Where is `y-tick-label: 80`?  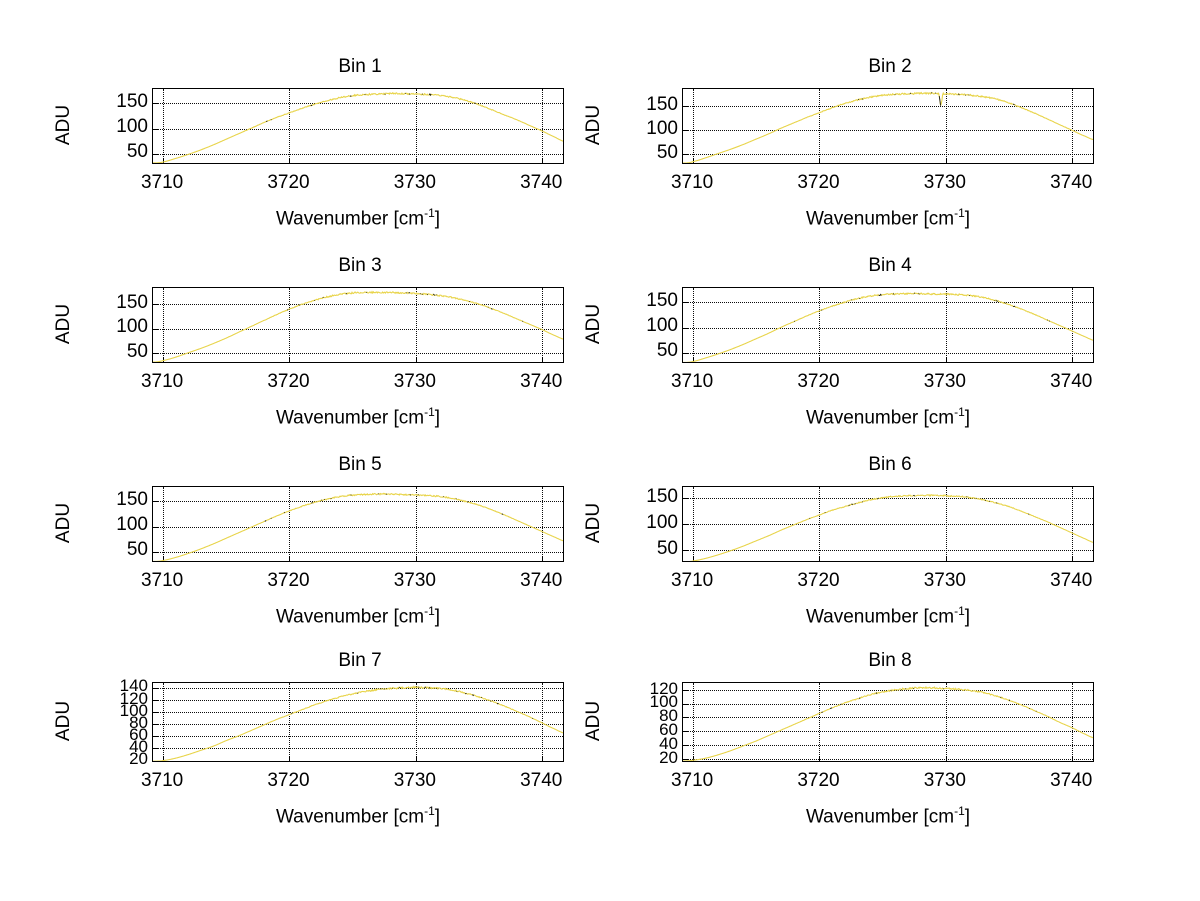
y-tick-label: 80 is located at coordinates (668, 716).